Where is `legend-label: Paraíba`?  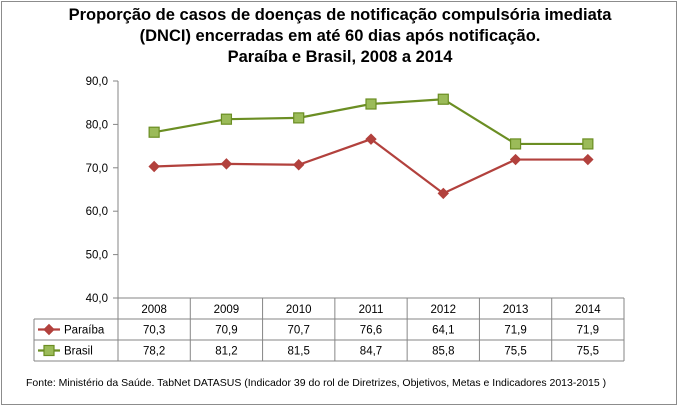 legend-label: Paraíba is located at coordinates (84, 331).